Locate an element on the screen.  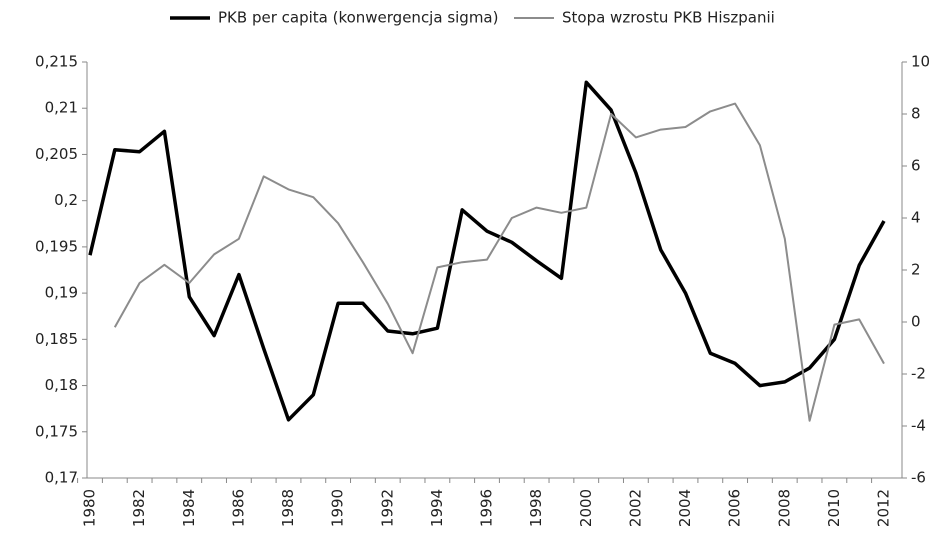
x-tick-label: 1994 is located at coordinates (437, 508).